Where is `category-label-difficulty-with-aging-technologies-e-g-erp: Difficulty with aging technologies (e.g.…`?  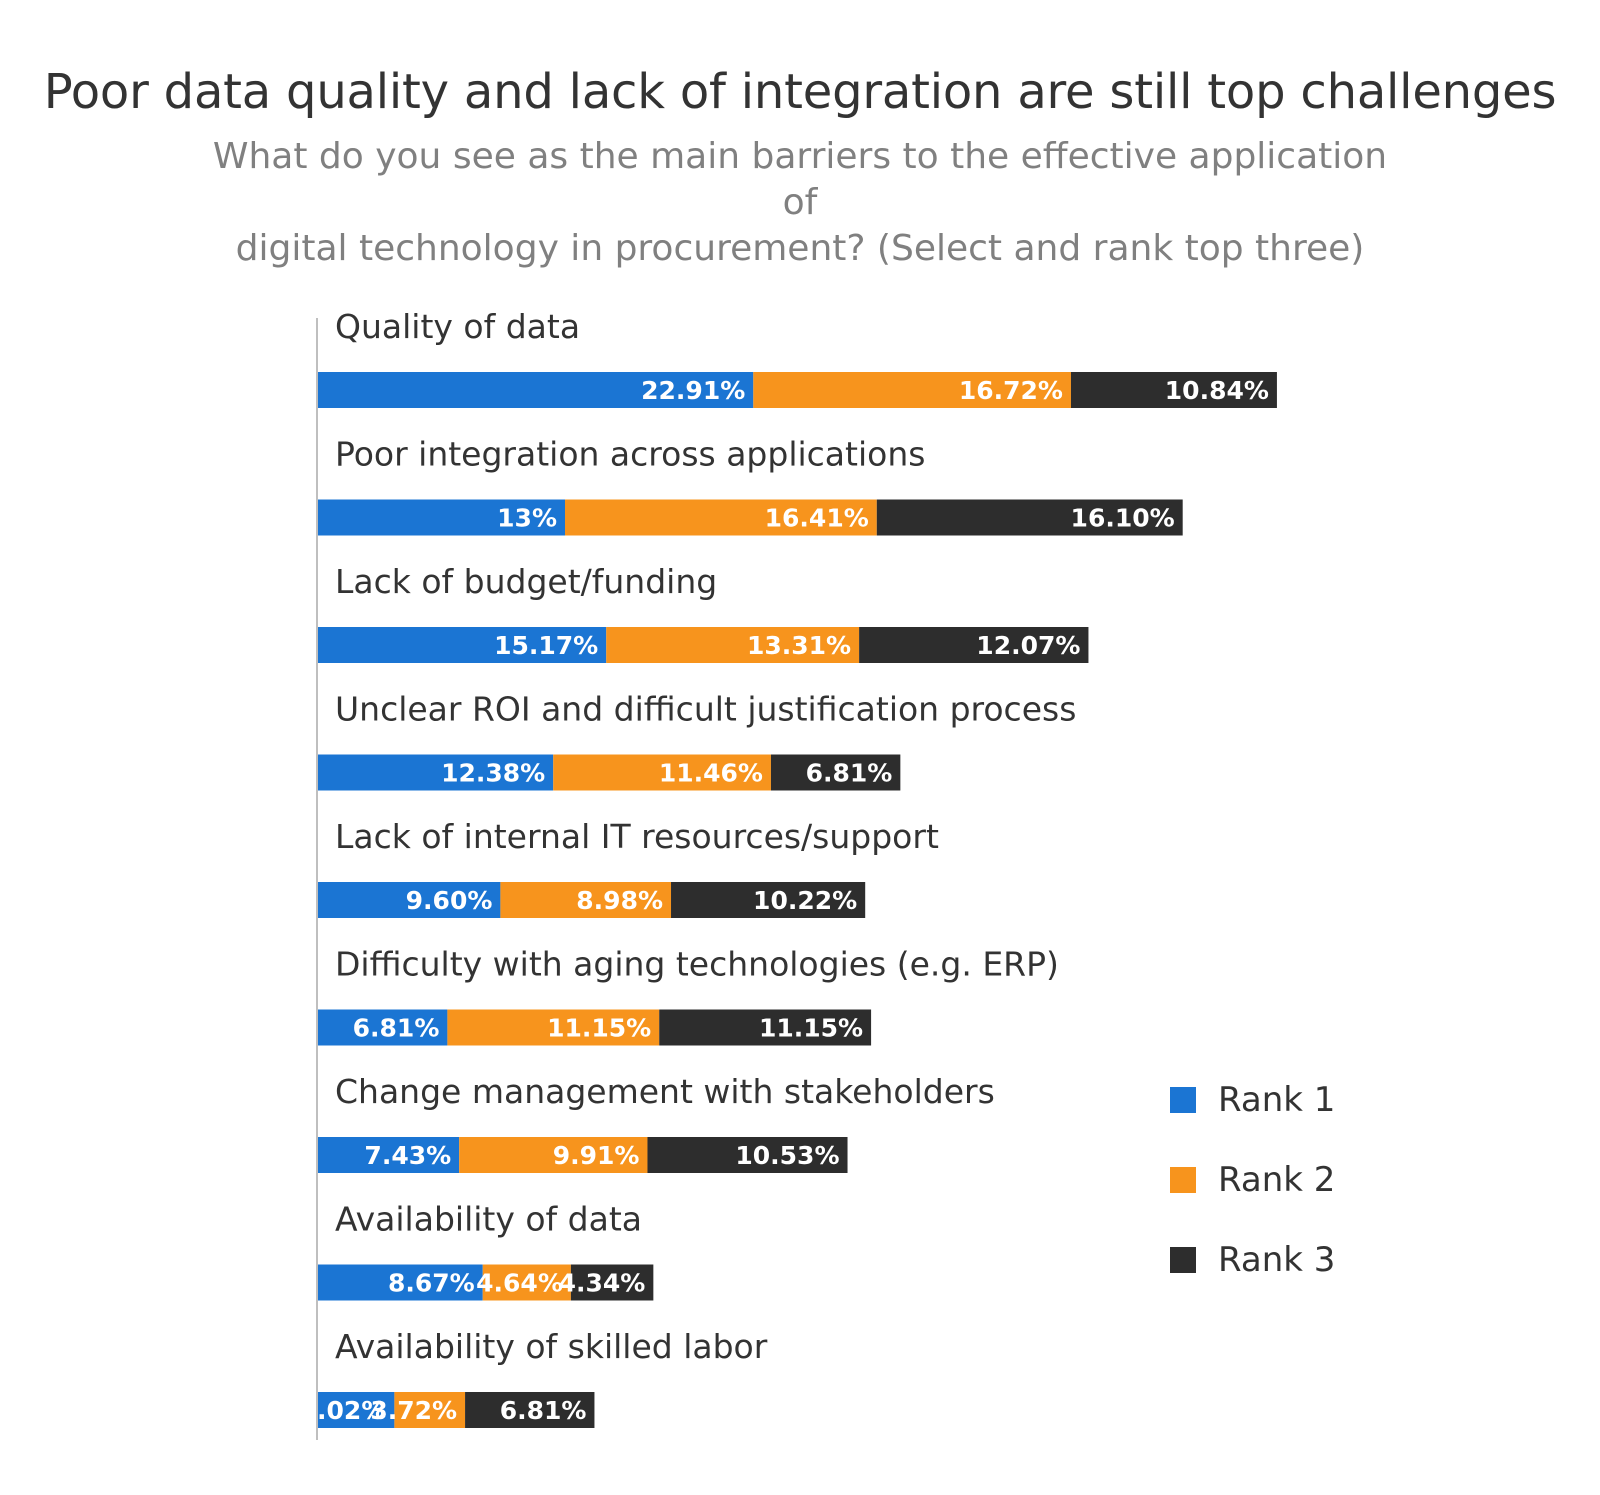
category-label-difficulty-with-aging-technologies-e-g-erp: Difficulty with aging technologies (e.g.… is located at coordinates (697, 964).